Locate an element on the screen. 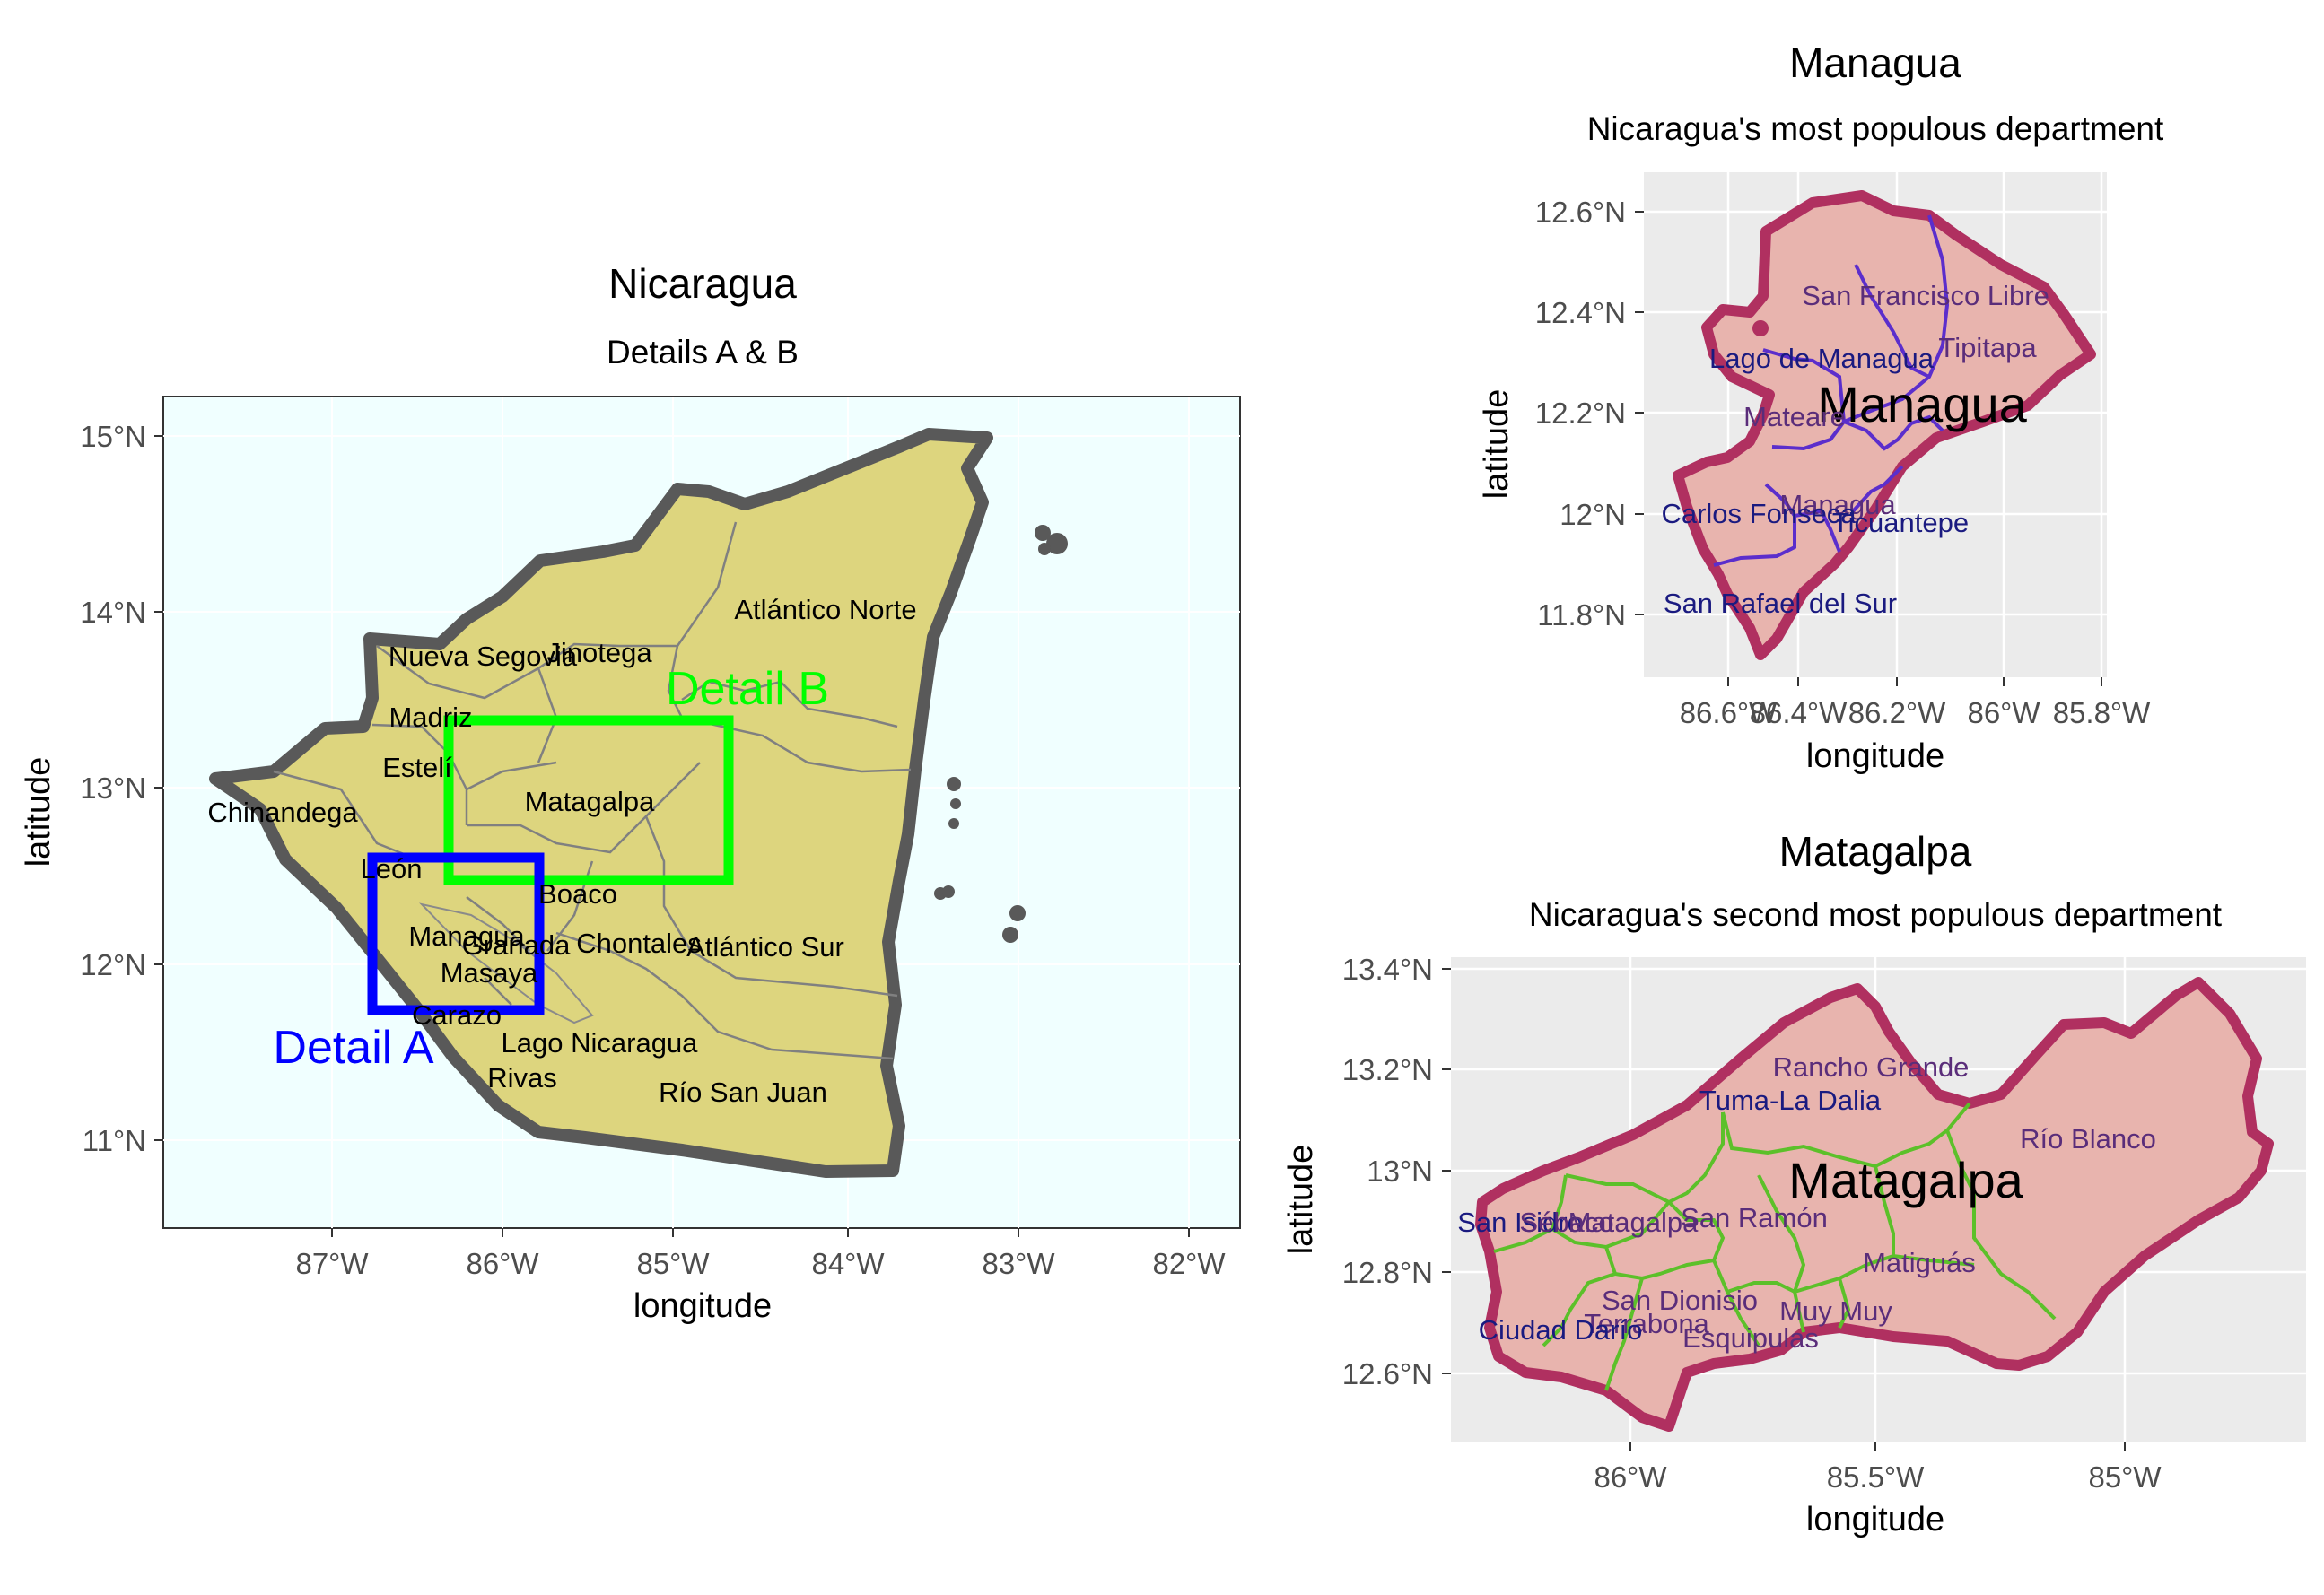 This screenshot has height=1595, width=2324. dept-label-masaya: Masaya is located at coordinates (490, 973).